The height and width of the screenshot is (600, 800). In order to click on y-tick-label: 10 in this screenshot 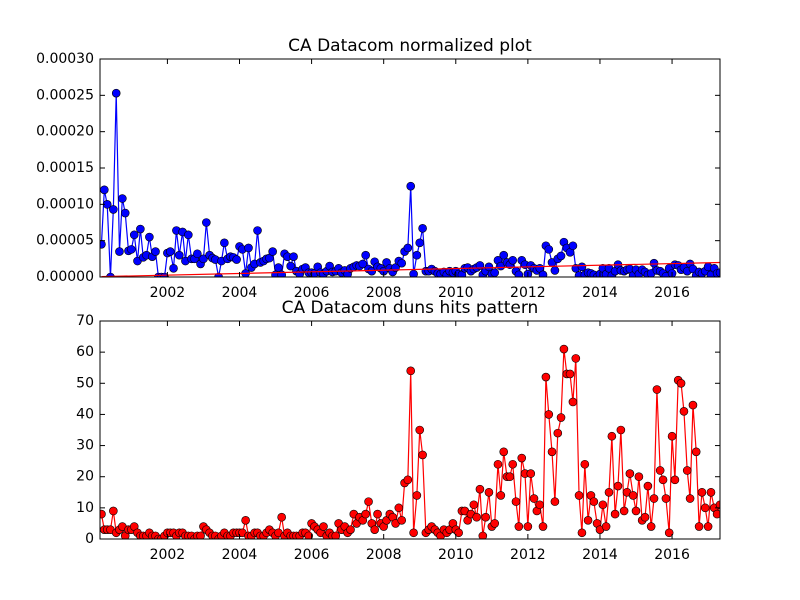, I will do `click(85, 508)`.